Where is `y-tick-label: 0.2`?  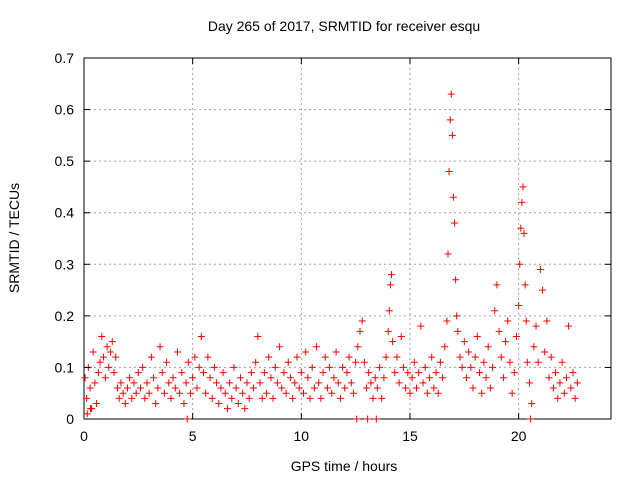
y-tick-label: 0.2 is located at coordinates (65, 316).